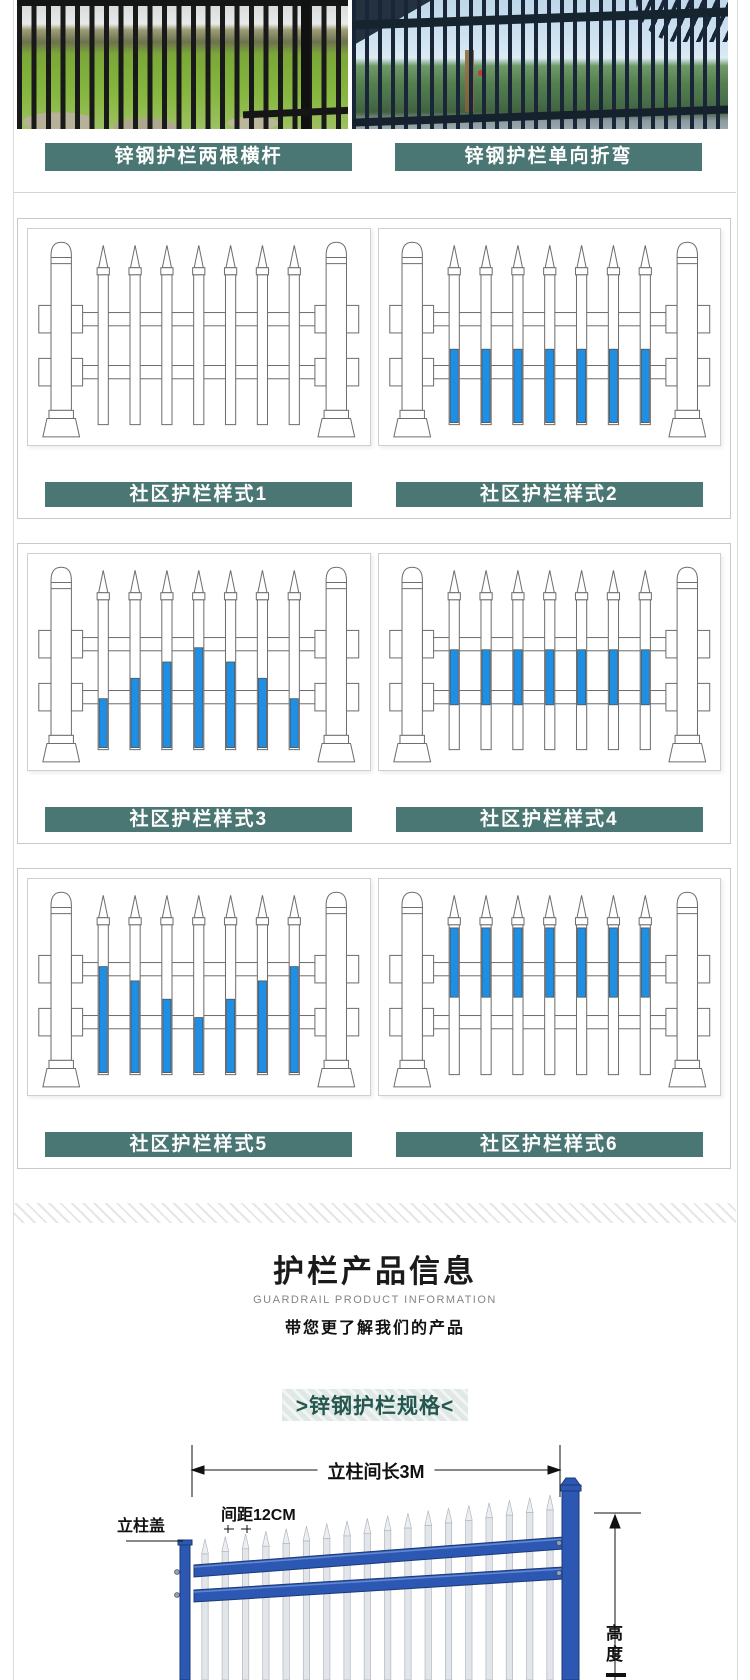  I want to click on spec-banner: >锌钢护栏规格<, so click(375, 1405).